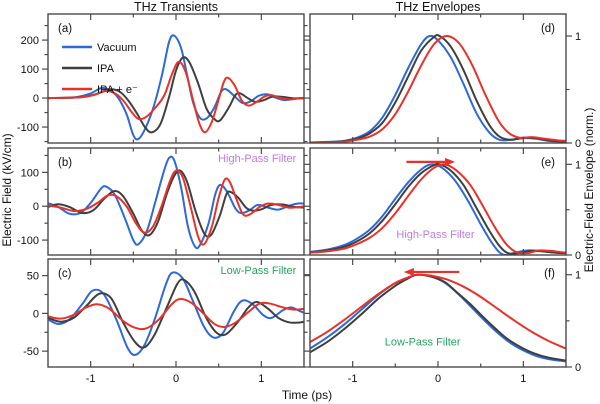 This screenshot has width=600, height=404. Describe the element at coordinates (106, 69) in the screenshot. I see `legend-label-ipa: IPA` at that location.